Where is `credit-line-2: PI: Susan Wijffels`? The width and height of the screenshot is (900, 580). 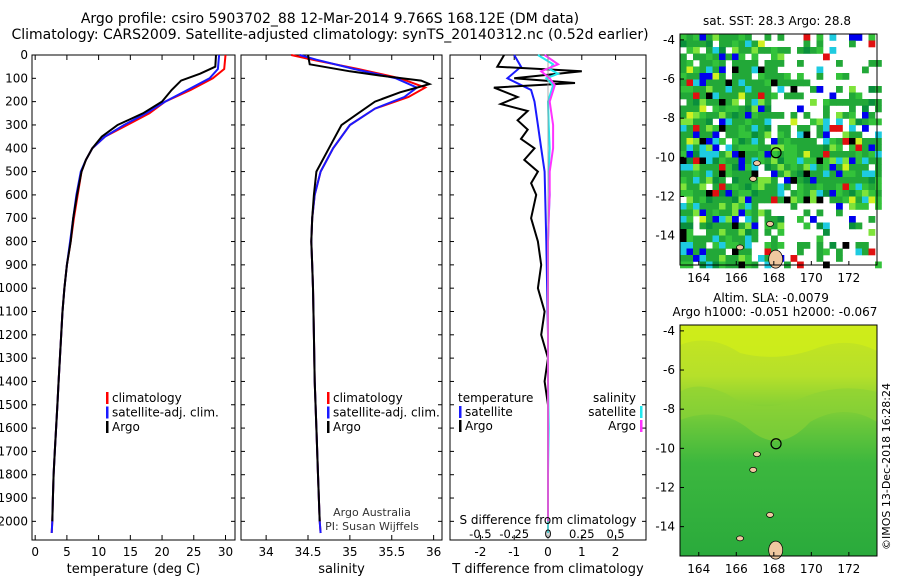 credit-line-2: PI: Susan Wijffels is located at coordinates (372, 526).